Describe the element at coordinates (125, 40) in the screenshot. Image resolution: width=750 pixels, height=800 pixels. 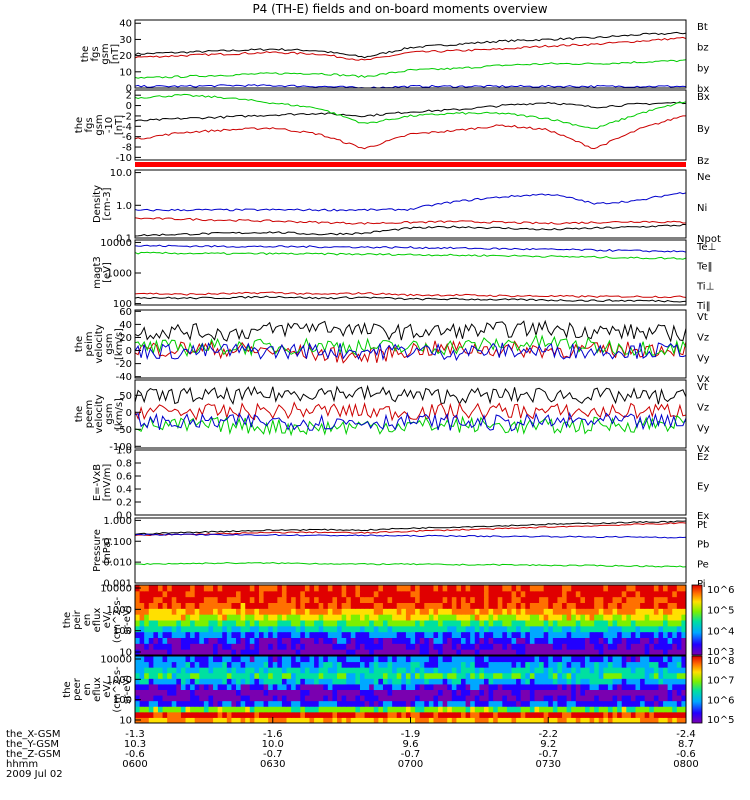
I see `y-tick-label: 30` at that location.